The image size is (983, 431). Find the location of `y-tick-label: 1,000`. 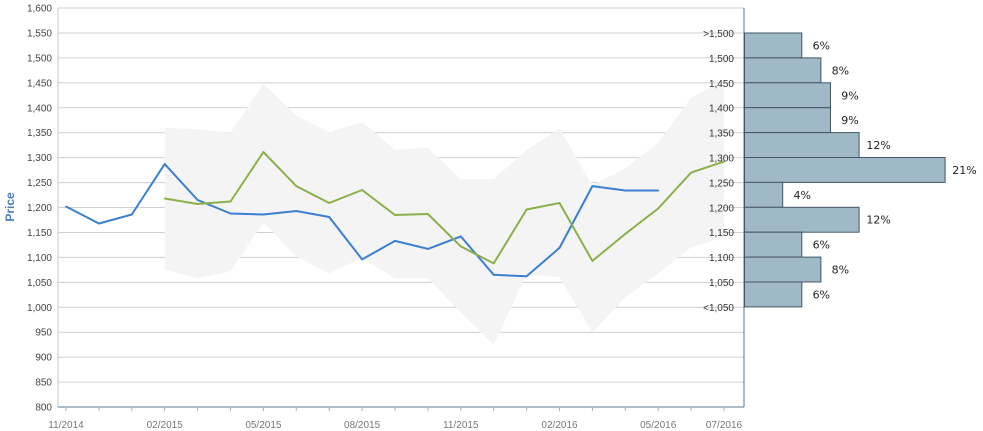

y-tick-label: 1,000 is located at coordinates (39, 308).